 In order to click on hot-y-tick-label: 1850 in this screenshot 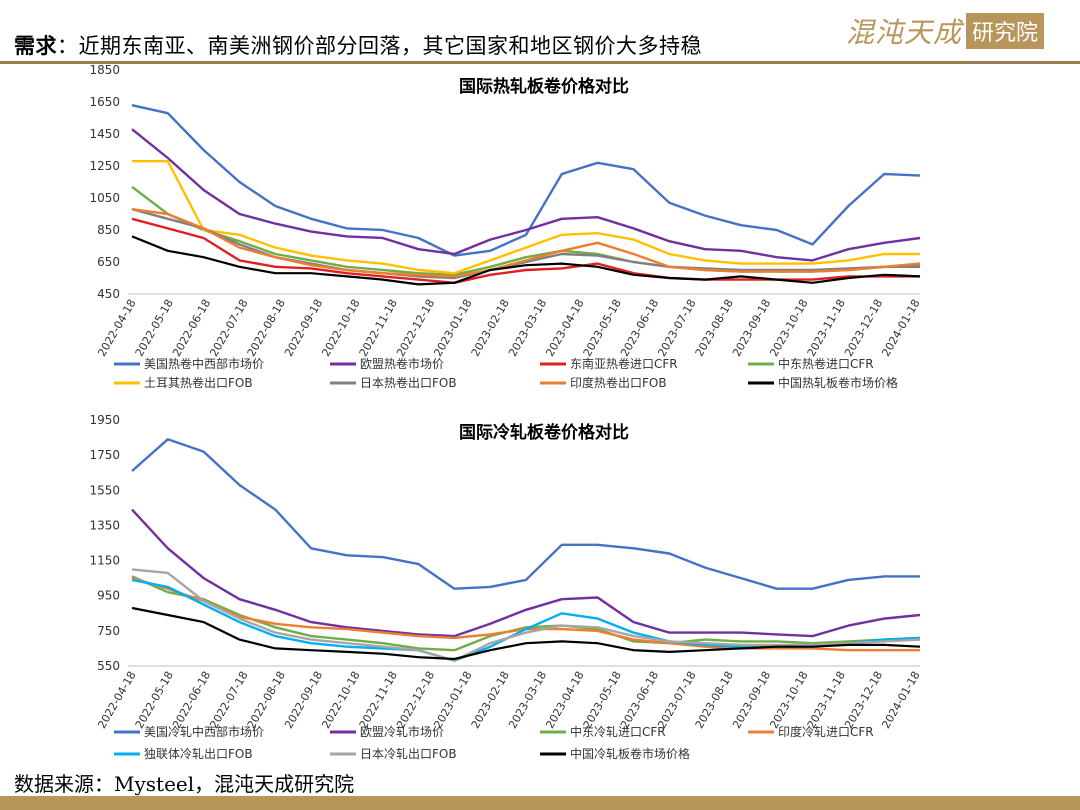, I will do `click(104, 70)`.